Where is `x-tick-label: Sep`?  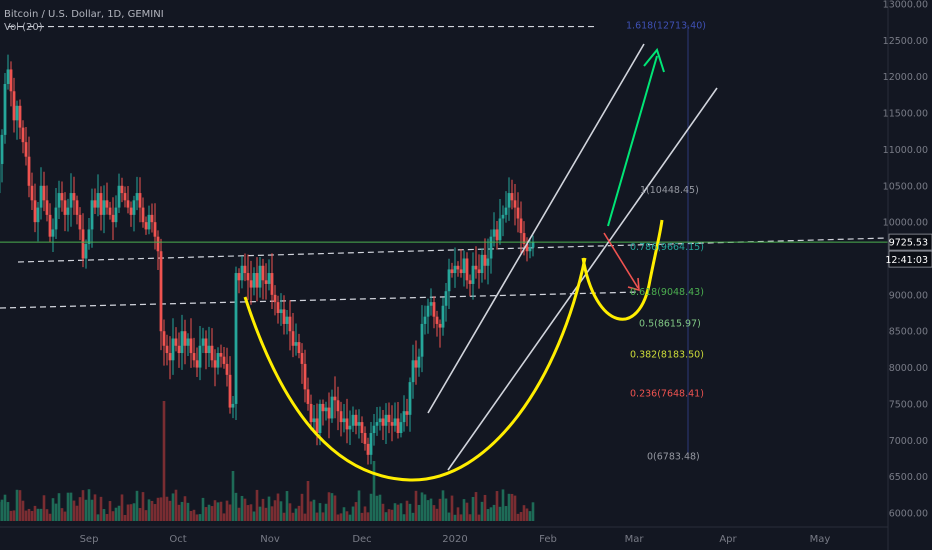
x-tick-label: Sep is located at coordinates (89, 539).